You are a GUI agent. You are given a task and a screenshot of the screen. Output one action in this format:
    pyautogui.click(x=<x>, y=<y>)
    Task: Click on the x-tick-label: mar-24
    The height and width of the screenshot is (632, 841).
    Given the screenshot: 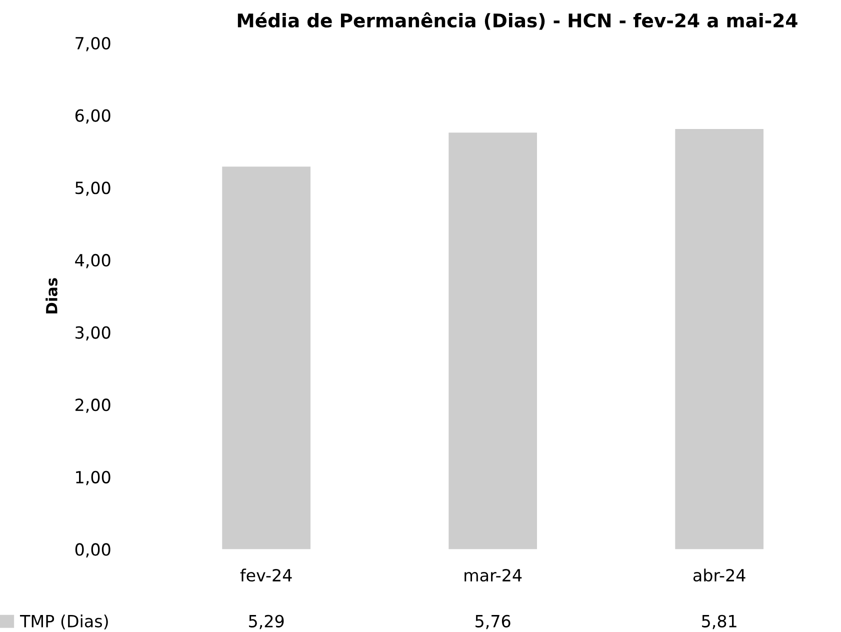 What is the action you would take?
    pyautogui.click(x=493, y=575)
    